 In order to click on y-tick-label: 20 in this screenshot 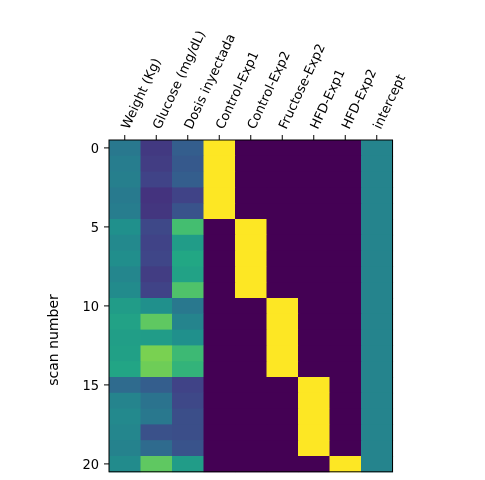, I will do `click(90, 465)`.